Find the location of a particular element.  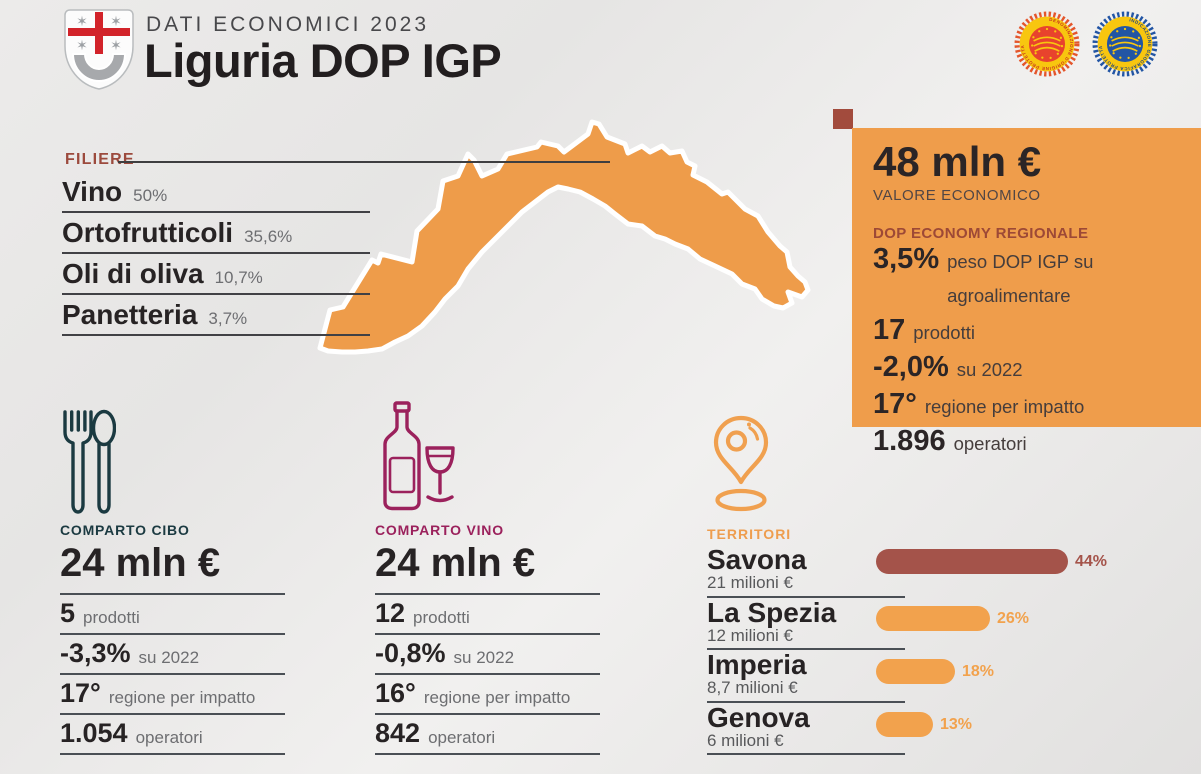

territory-bar-row: 26% is located at coordinates (952, 618).